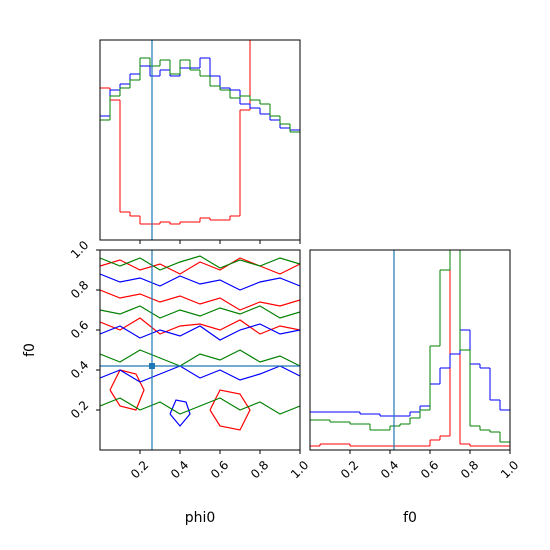 The height and width of the screenshot is (550, 550). Describe the element at coordinates (79, 409) in the screenshot. I see `y-tick-label: 0.2` at that location.